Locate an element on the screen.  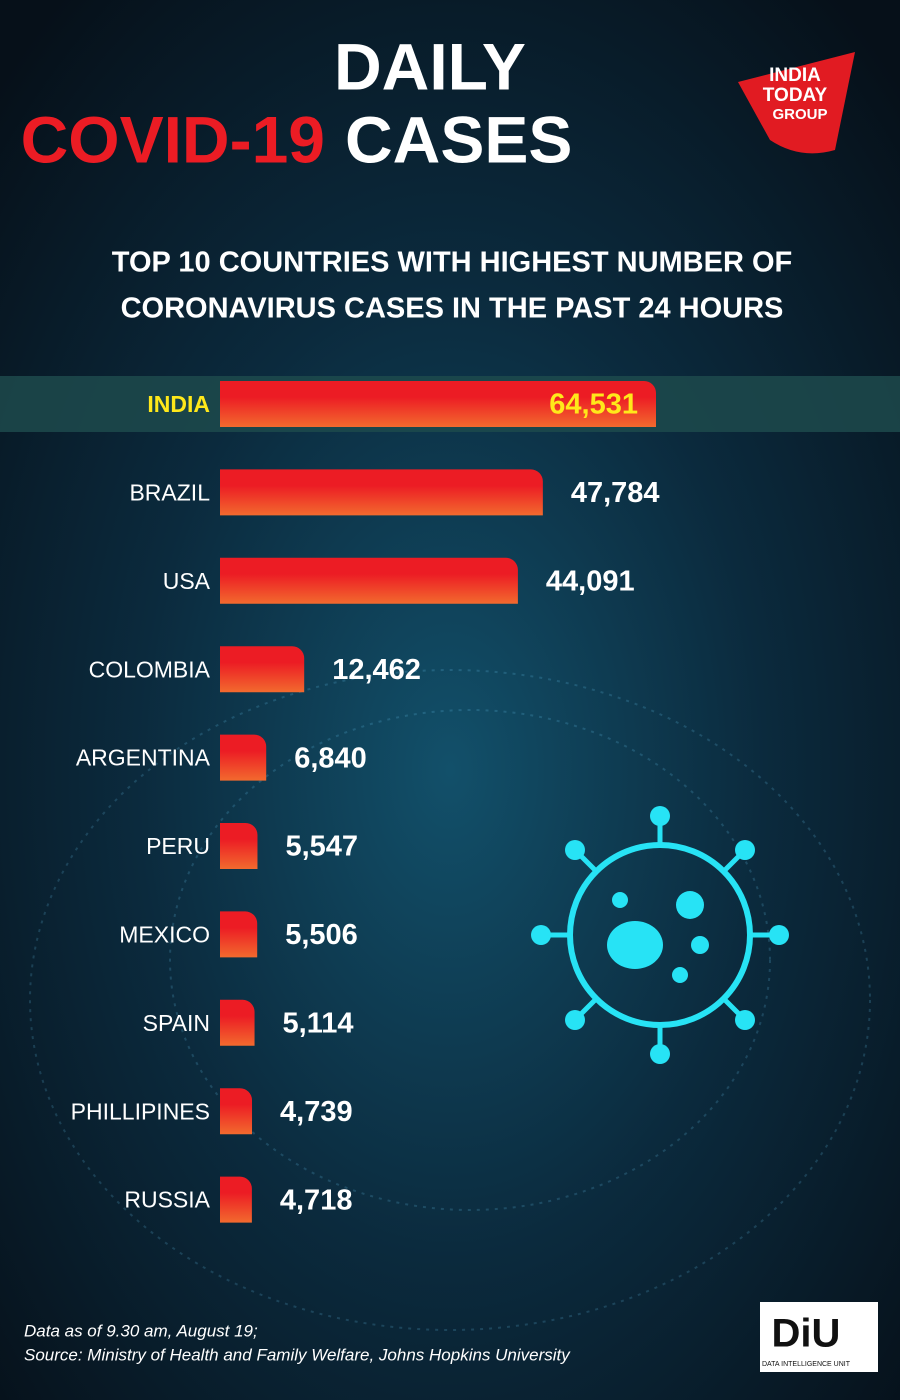
category-label: MEXICO is located at coordinates (164, 934).